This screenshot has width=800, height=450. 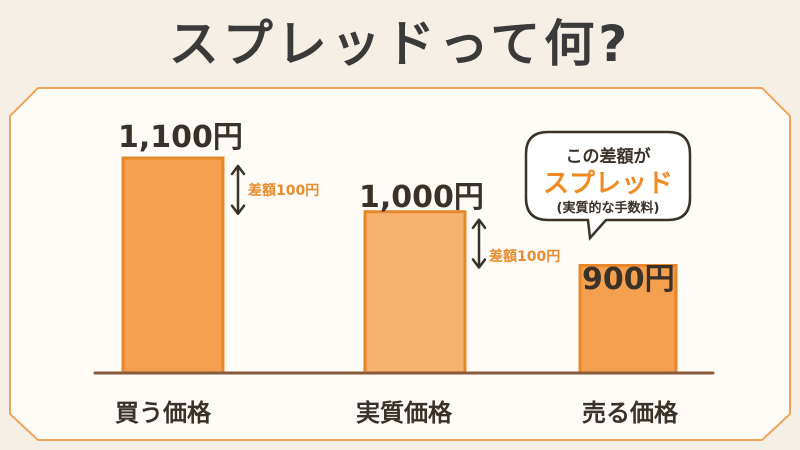 I want to click on callout-bubble-shape, so click(x=608, y=185).